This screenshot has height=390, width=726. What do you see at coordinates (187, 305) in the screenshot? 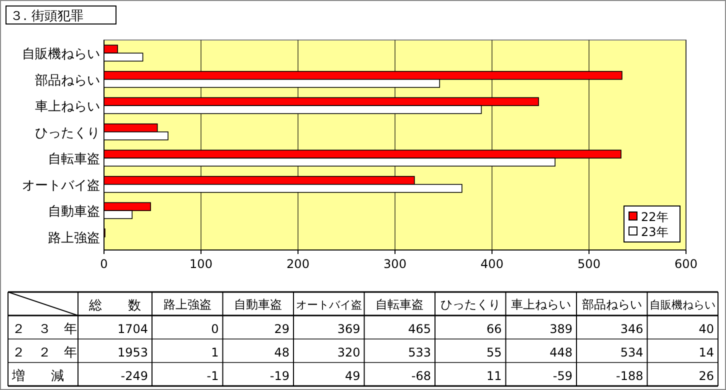
I see `category-label: 路上強盗` at bounding box center [187, 305].